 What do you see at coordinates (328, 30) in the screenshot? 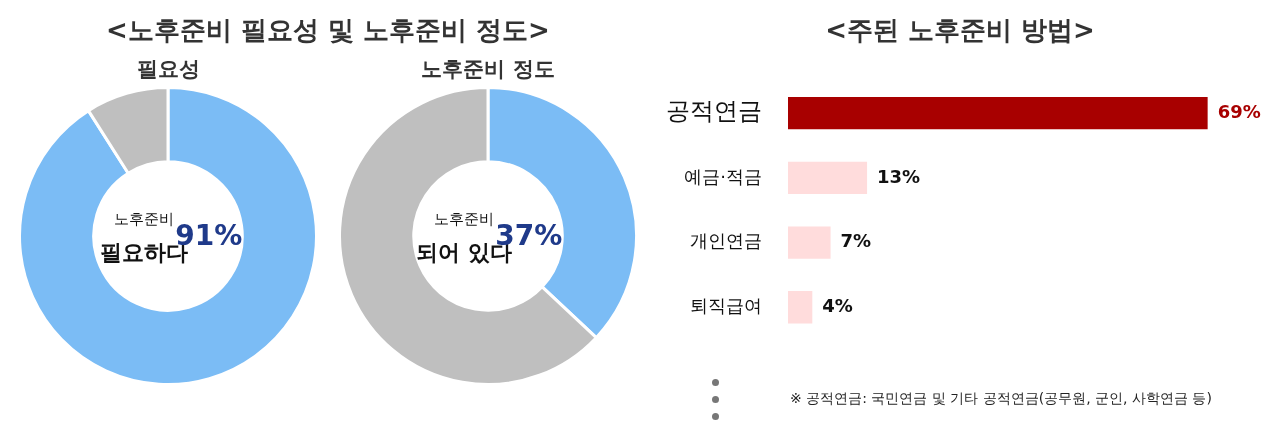
I see `chart-title: <노후준비 필요성 및 노후준비 정도>` at bounding box center [328, 30].